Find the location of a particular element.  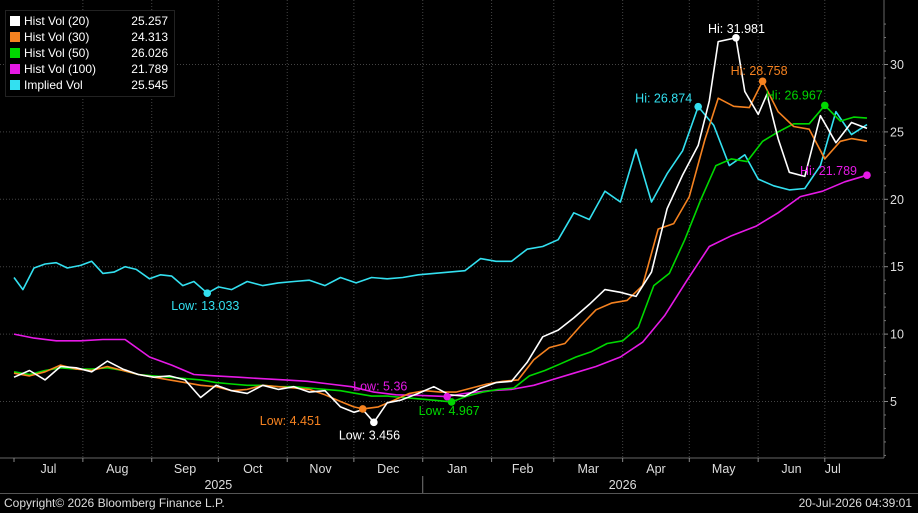

timestamp-text: 20-Jul-2026 04:39:01 is located at coordinates (855, 503).